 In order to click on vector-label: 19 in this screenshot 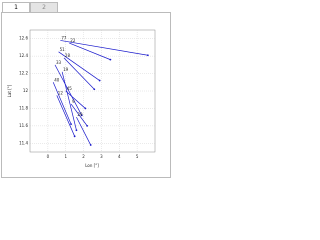, I will do `click(66, 69)`.